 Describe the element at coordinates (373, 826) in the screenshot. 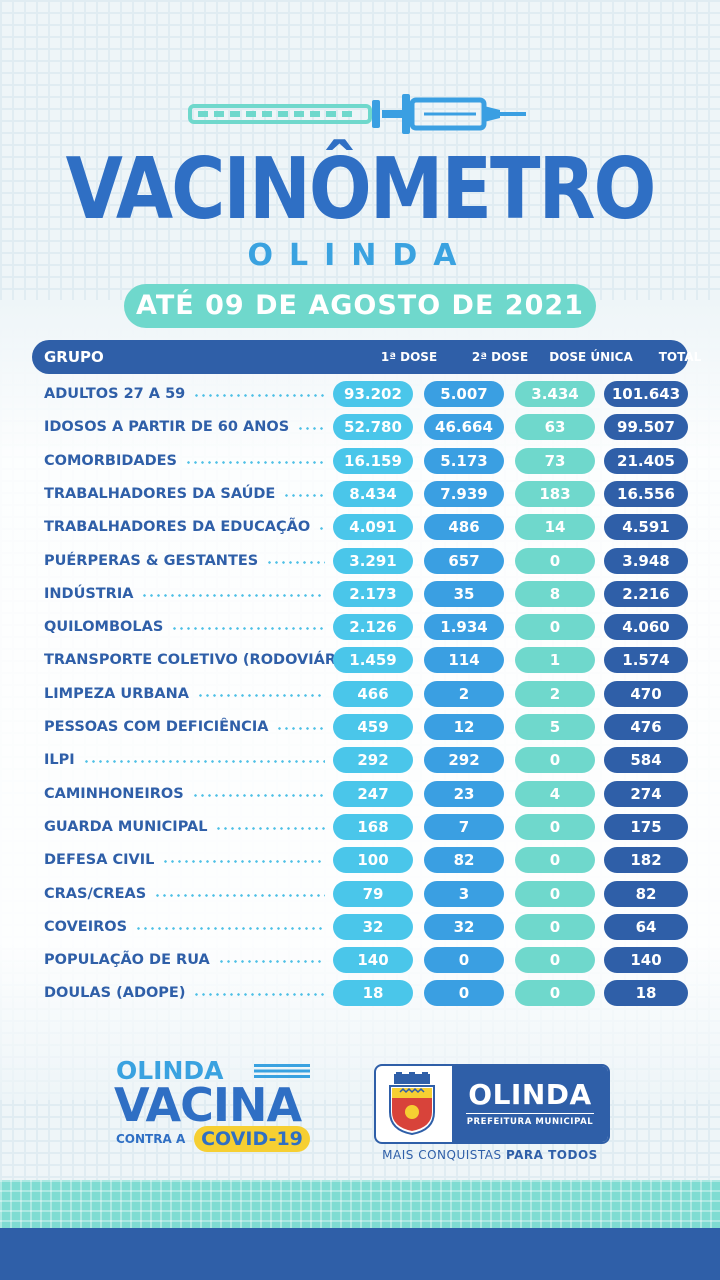

I see `first-dose-value: 168` at that location.